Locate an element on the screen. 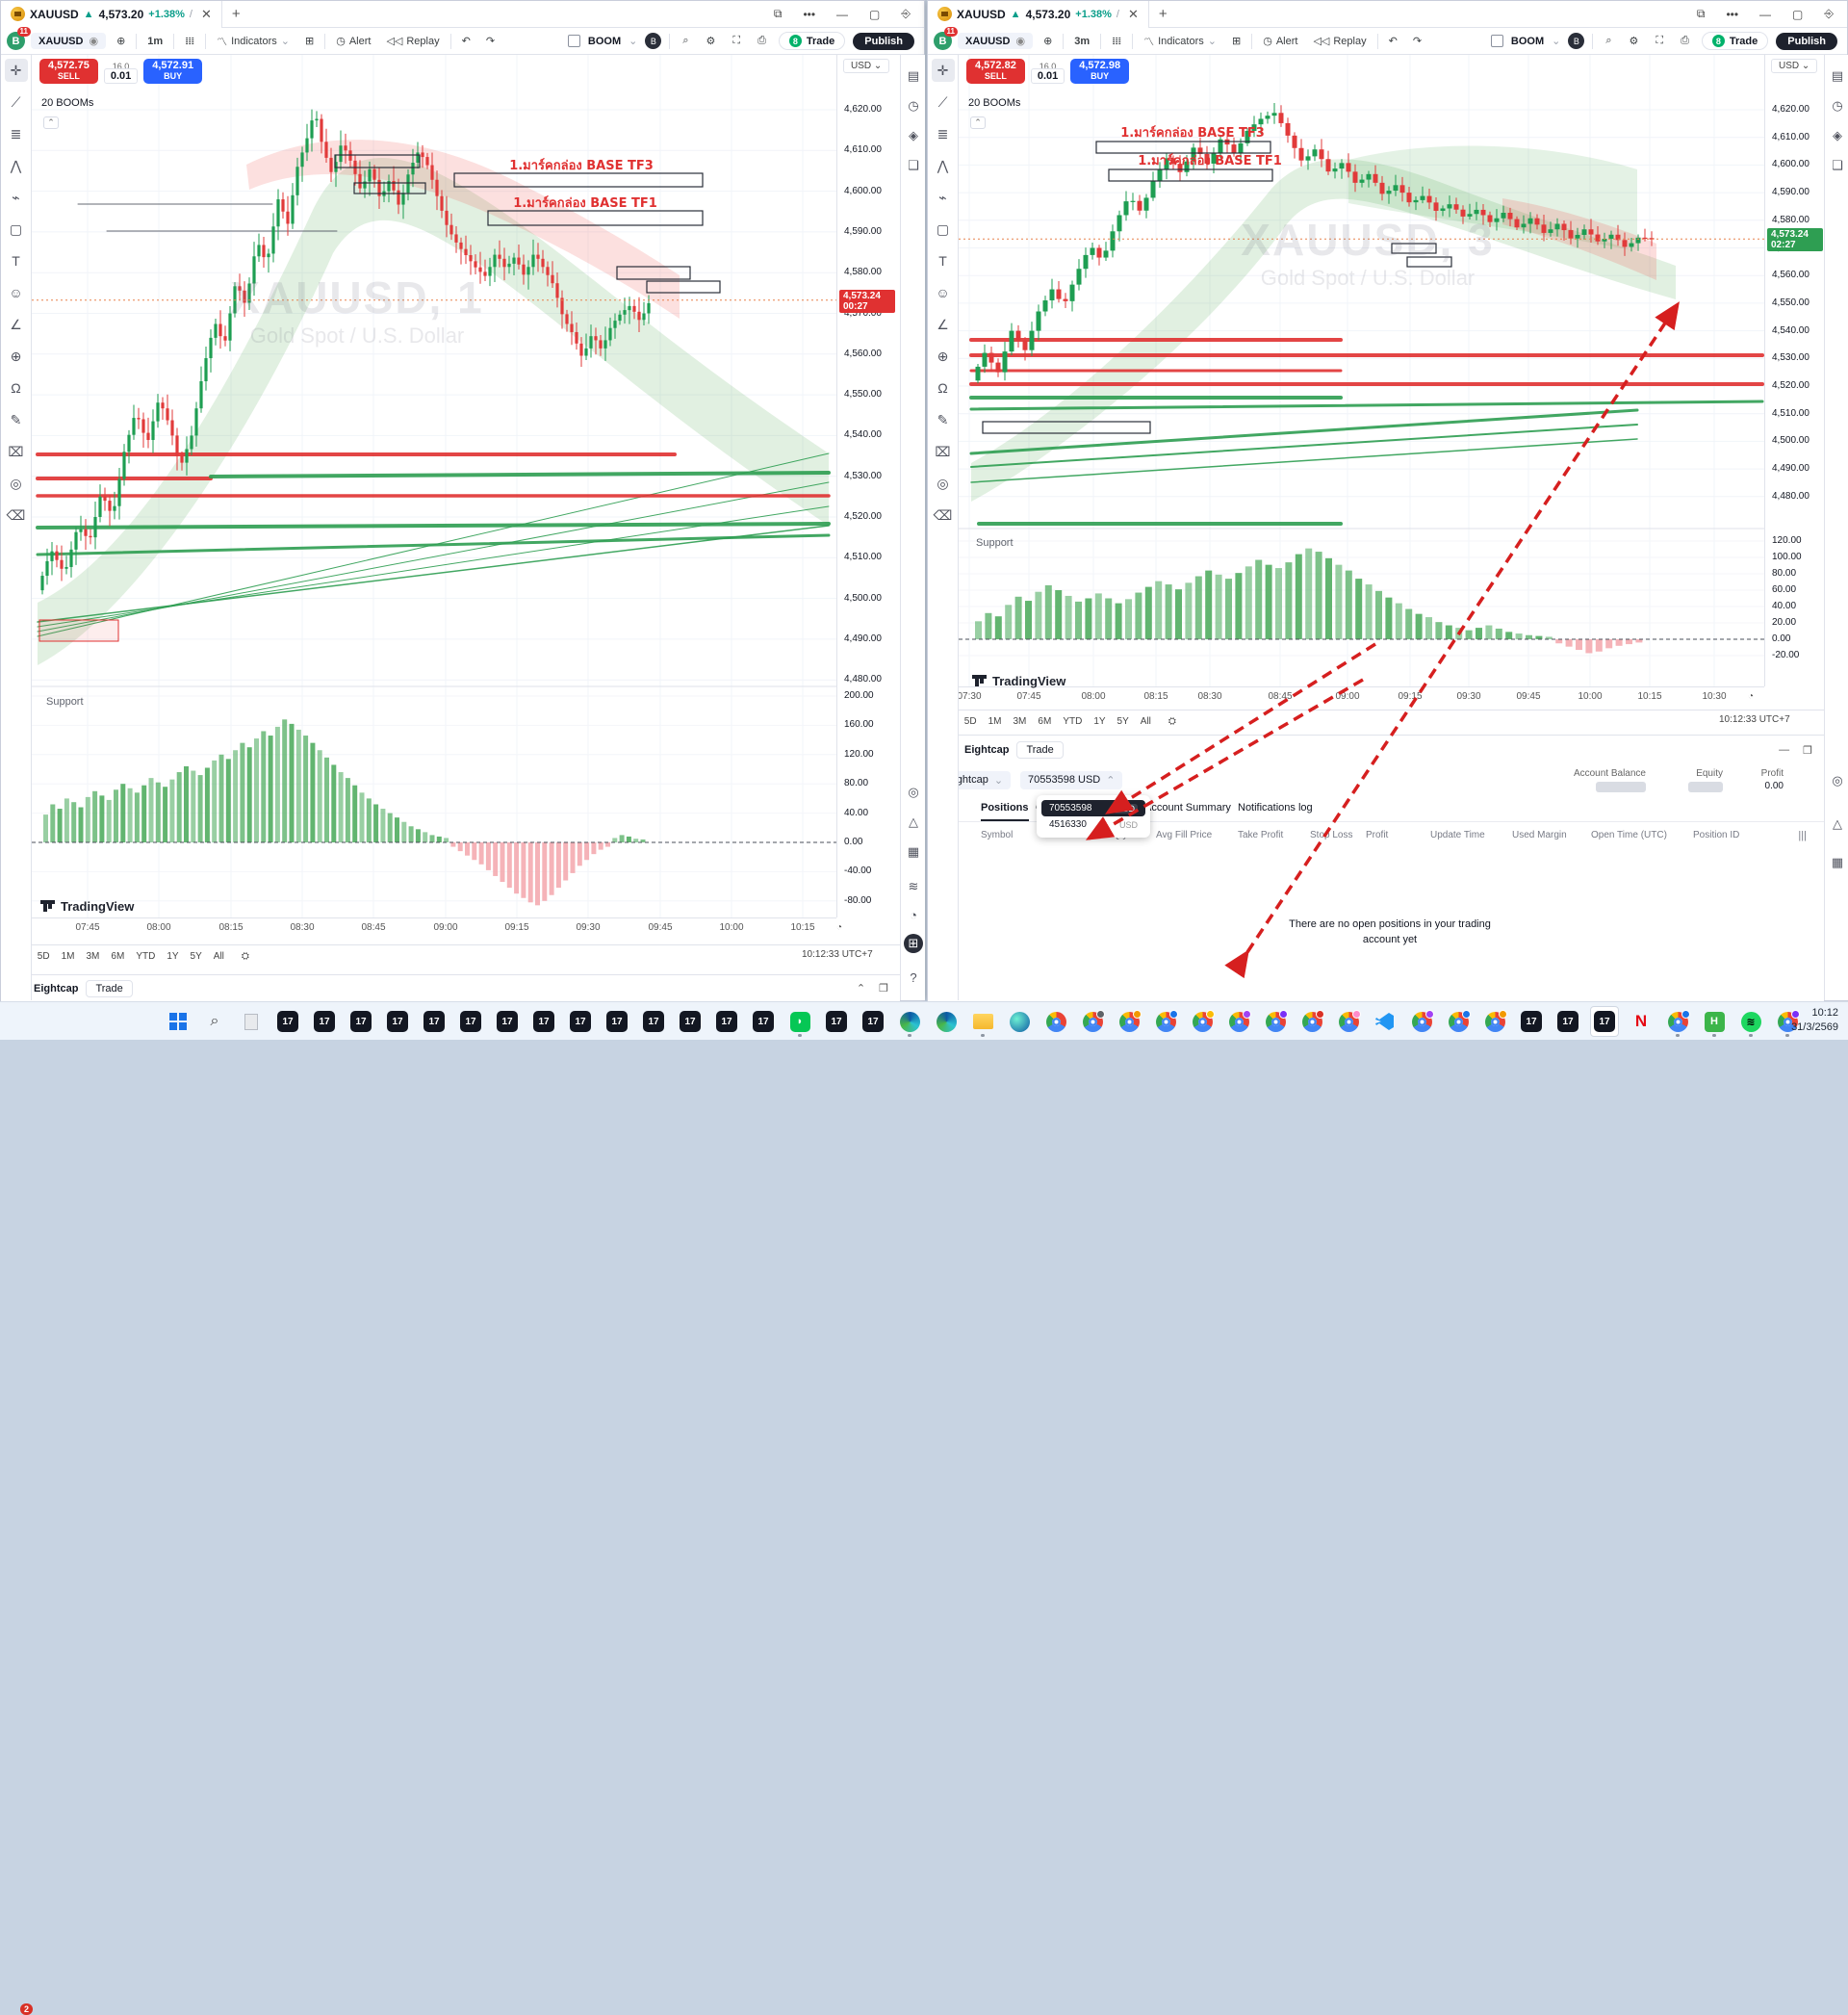 This screenshot has height=2015, width=1848. more-options-icon: ••• is located at coordinates (1732, 14).